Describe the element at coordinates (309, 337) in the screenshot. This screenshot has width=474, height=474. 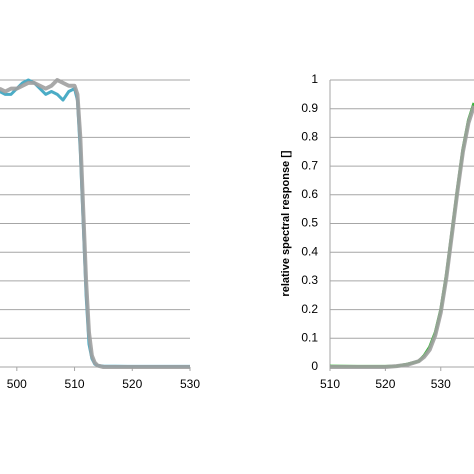
I see `y-tick-label: 0.1` at that location.